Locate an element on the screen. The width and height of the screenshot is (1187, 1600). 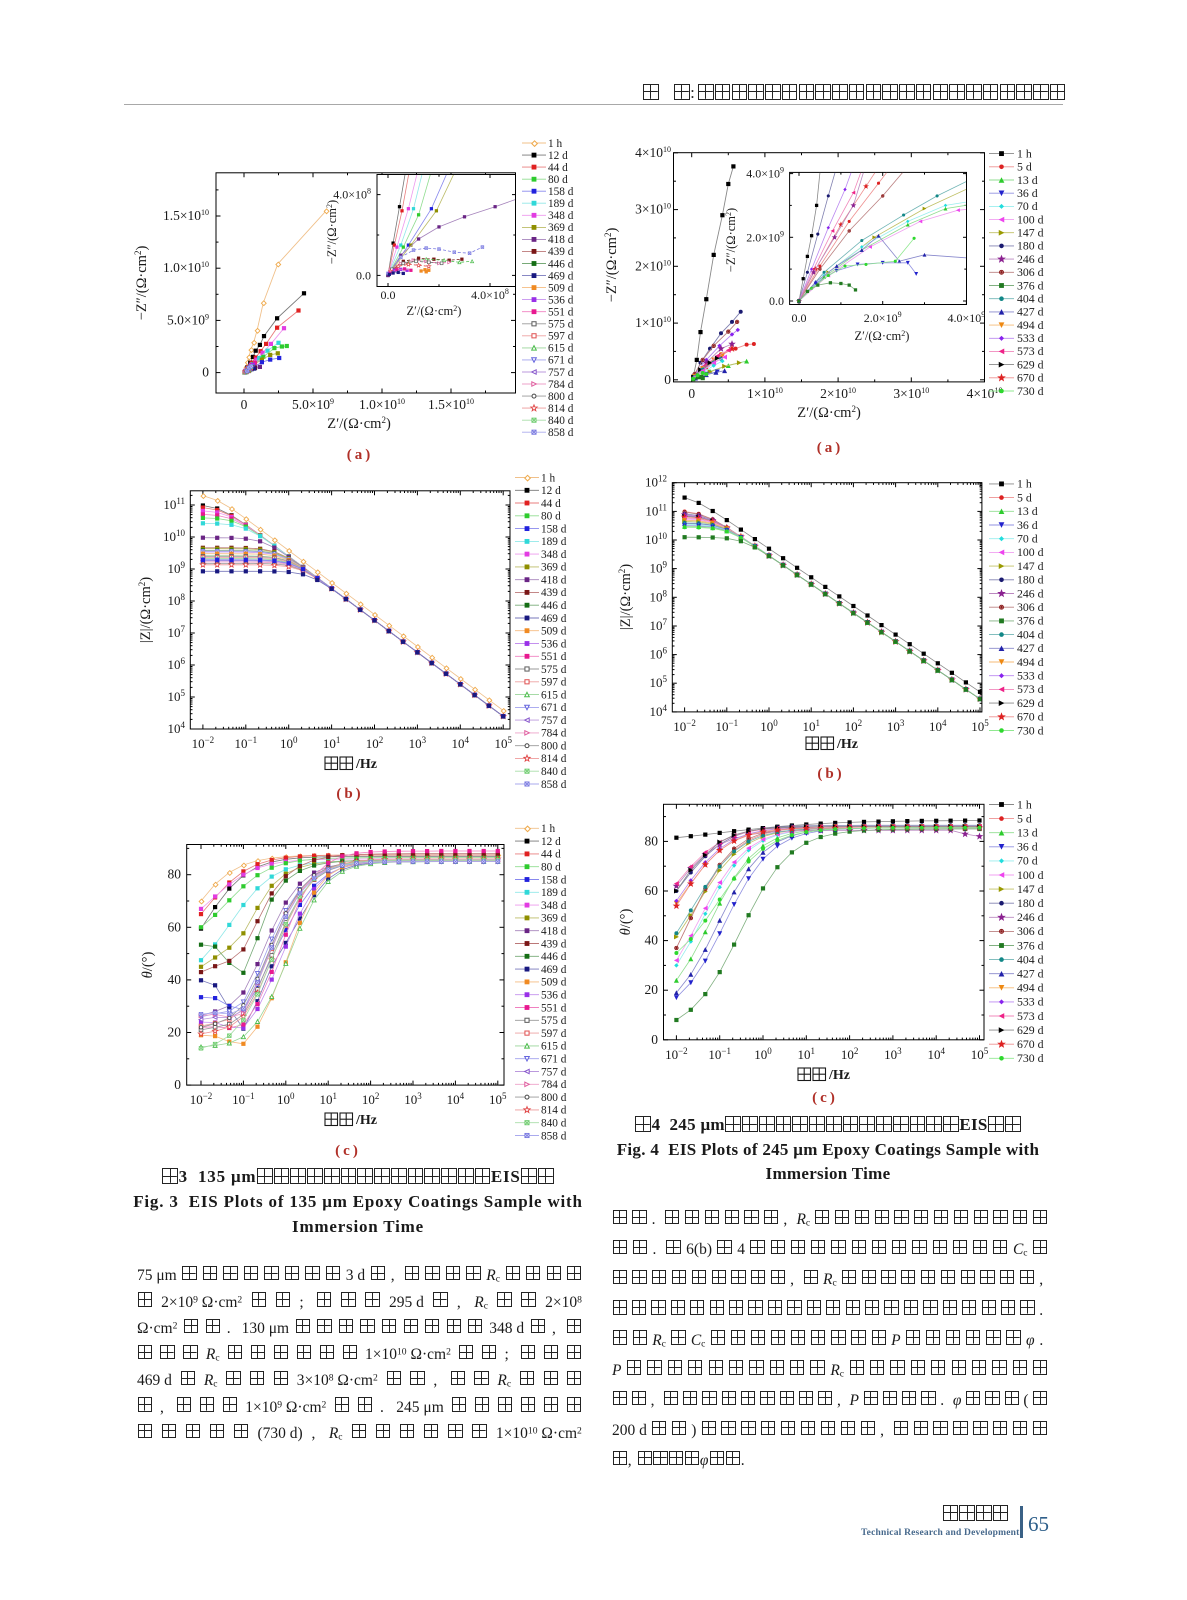
svg-text: 5 d is located at coordinates (1024, 818).